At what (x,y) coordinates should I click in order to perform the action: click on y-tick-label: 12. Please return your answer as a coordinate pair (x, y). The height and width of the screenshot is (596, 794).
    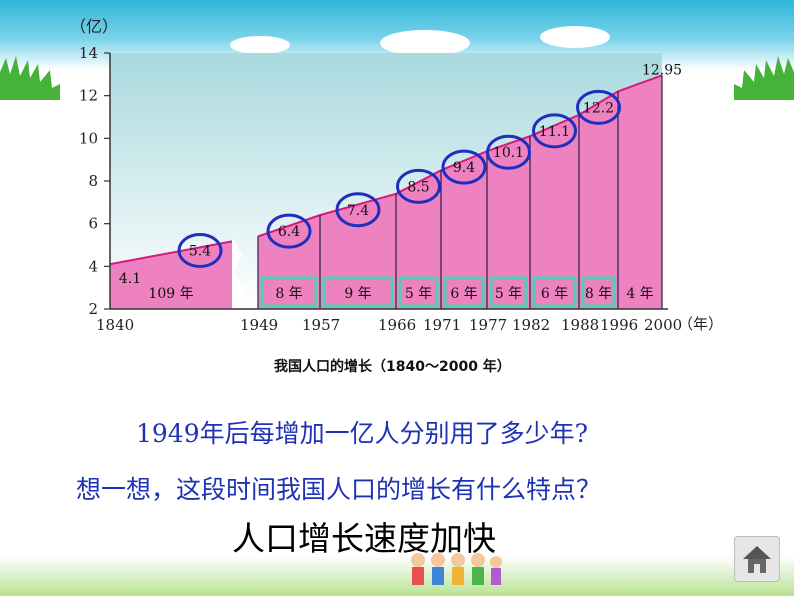
    Looking at the image, I should click on (88, 96).